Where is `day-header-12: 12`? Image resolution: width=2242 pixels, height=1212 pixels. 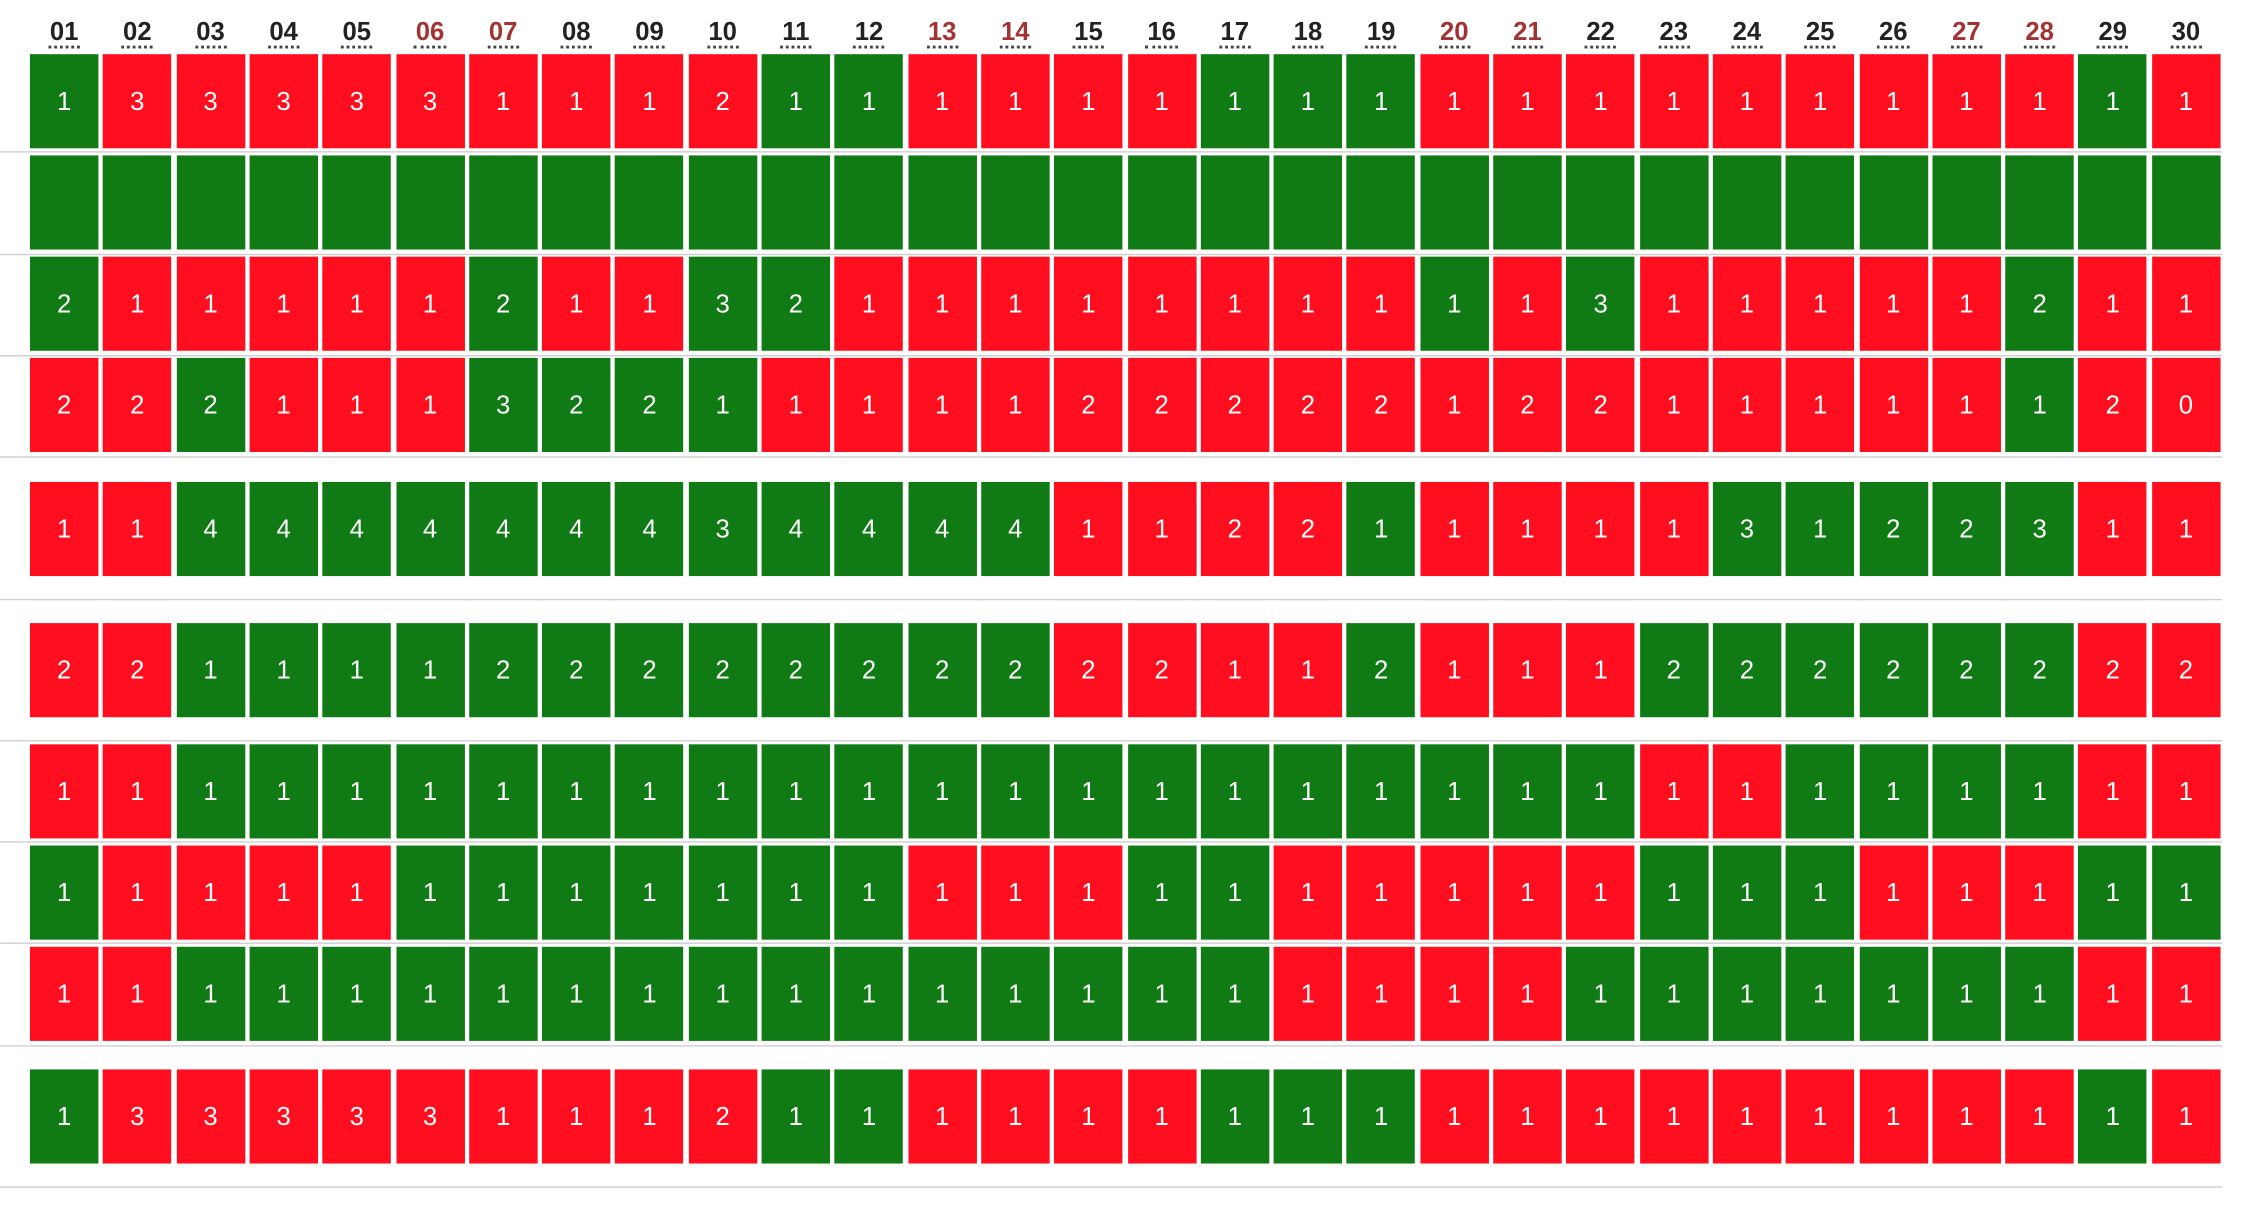
day-header-12: 12 is located at coordinates (869, 32).